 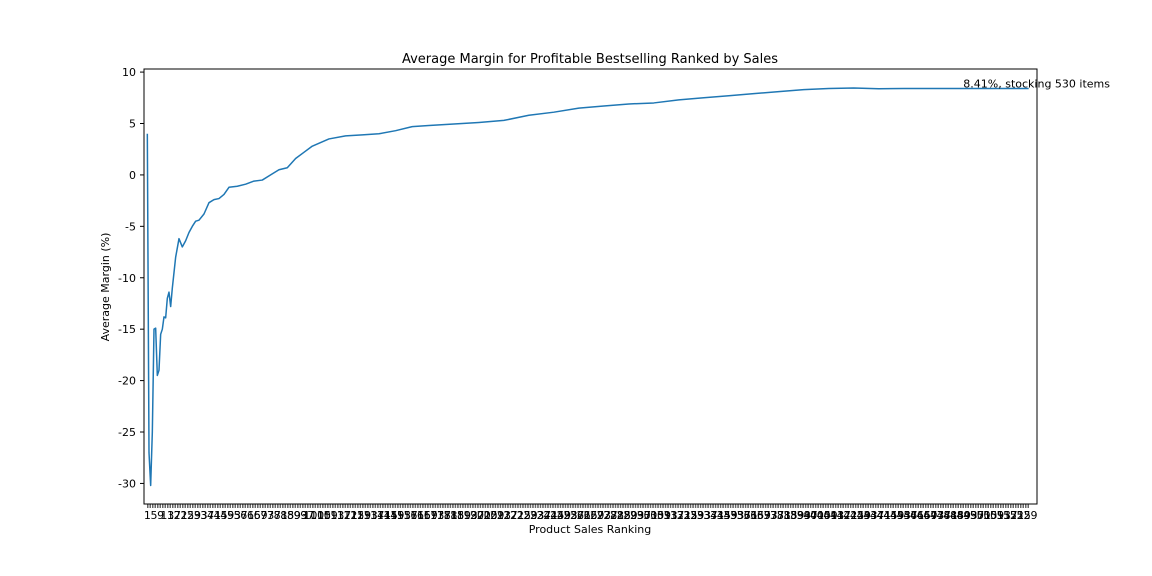 What do you see at coordinates (194, 515) in the screenshot?
I see `x-tick-label: 29` at bounding box center [194, 515].